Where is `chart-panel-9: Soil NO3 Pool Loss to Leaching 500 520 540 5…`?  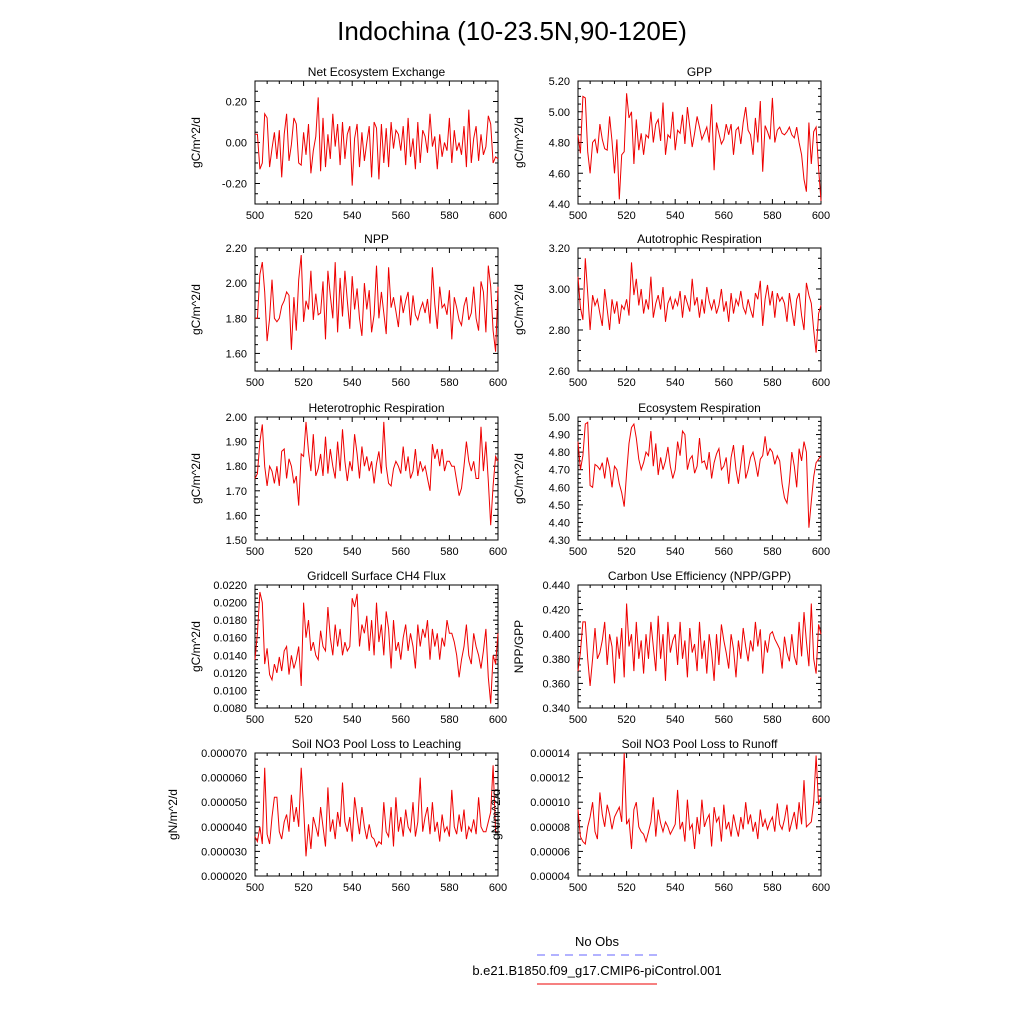
chart-panel-9: Soil NO3 Pool Loss to Leaching 500 520 540 5… is located at coordinates (336, 815).